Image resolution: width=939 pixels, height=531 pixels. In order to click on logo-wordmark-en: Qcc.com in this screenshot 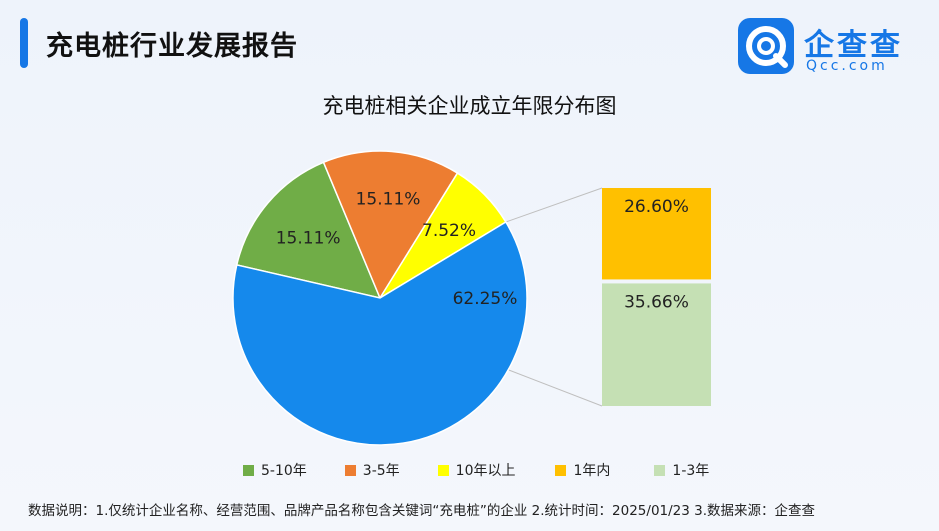, I will do `click(847, 66)`.